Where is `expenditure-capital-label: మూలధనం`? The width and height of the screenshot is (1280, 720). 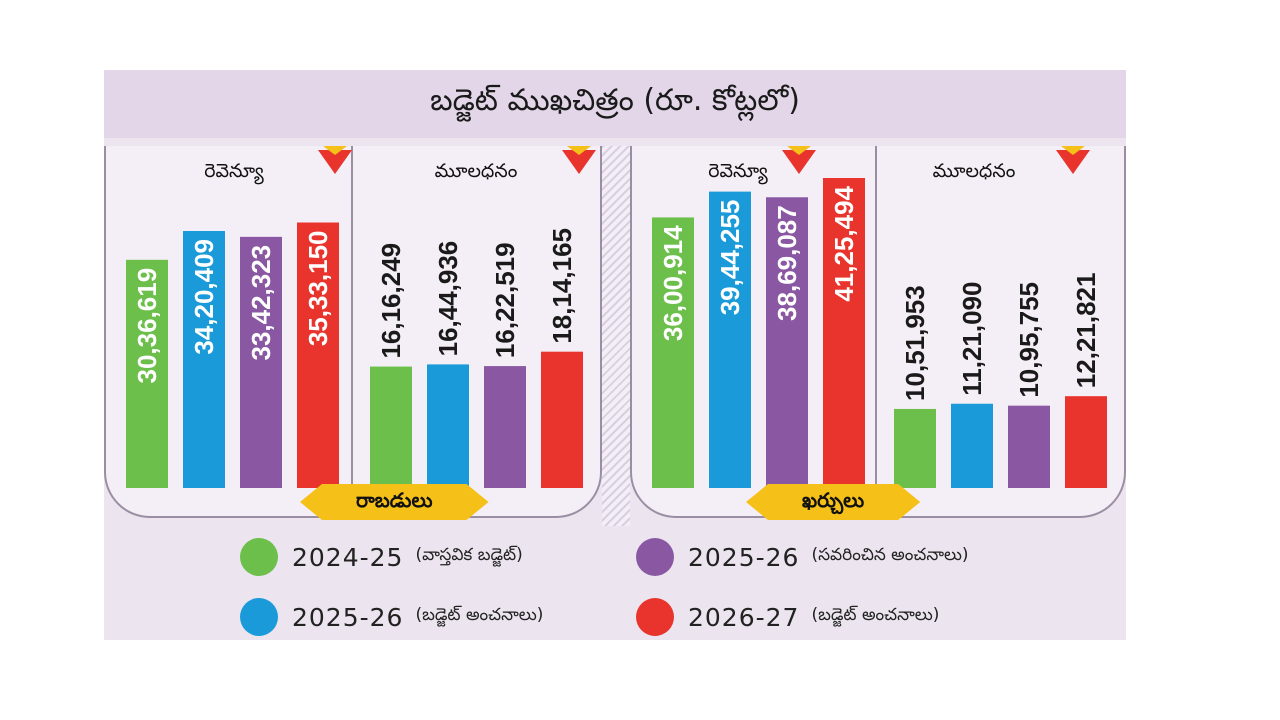
expenditure-capital-label: మూలధనం is located at coordinates (974, 171).